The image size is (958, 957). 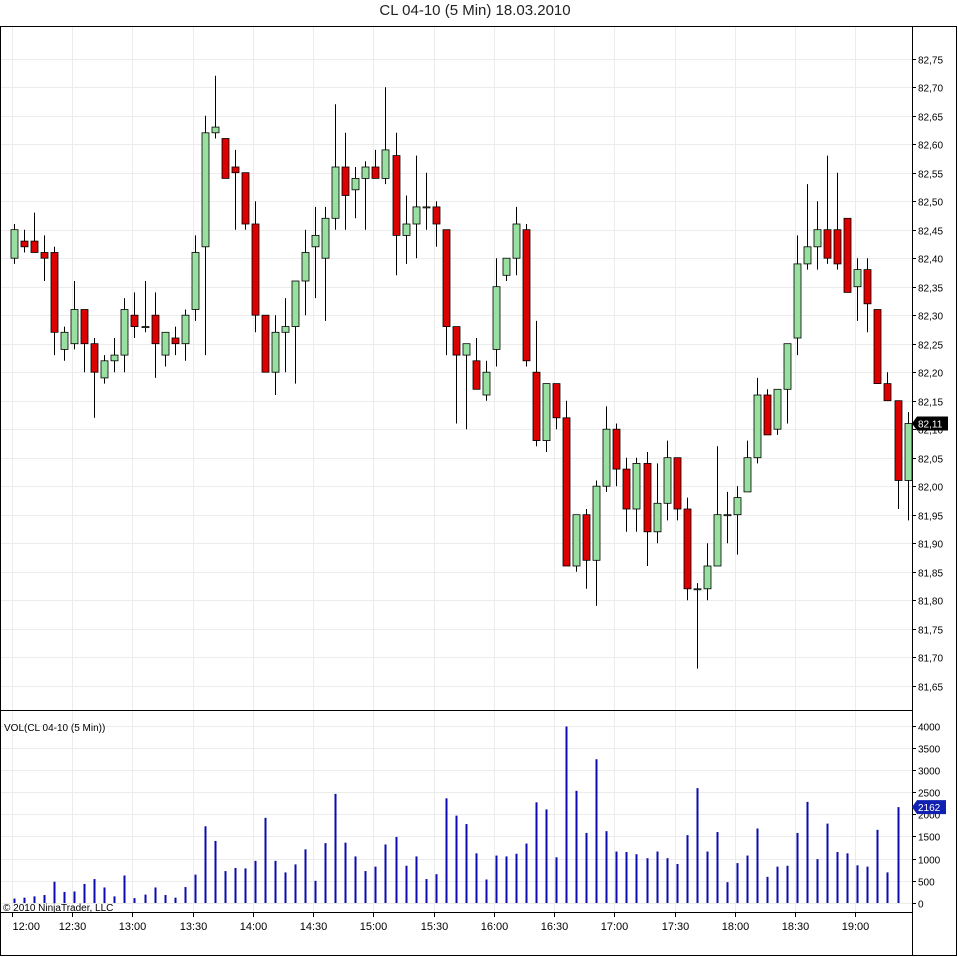 I want to click on price-tick-label: 81,90, so click(x=930, y=545).